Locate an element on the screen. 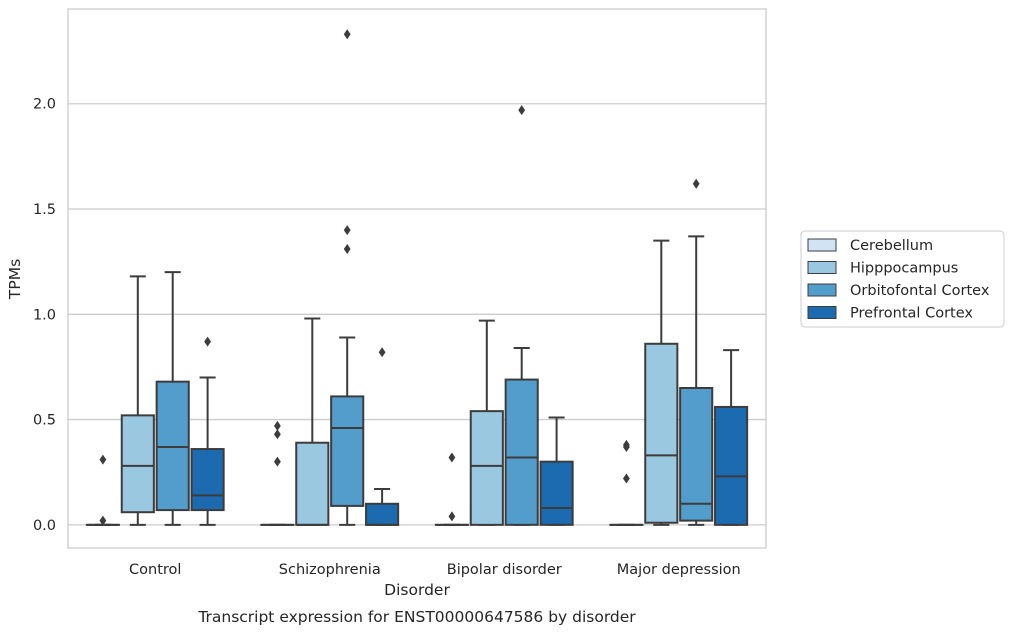 The image size is (1014, 634). y-tick-label: 0.0 is located at coordinates (44, 526).